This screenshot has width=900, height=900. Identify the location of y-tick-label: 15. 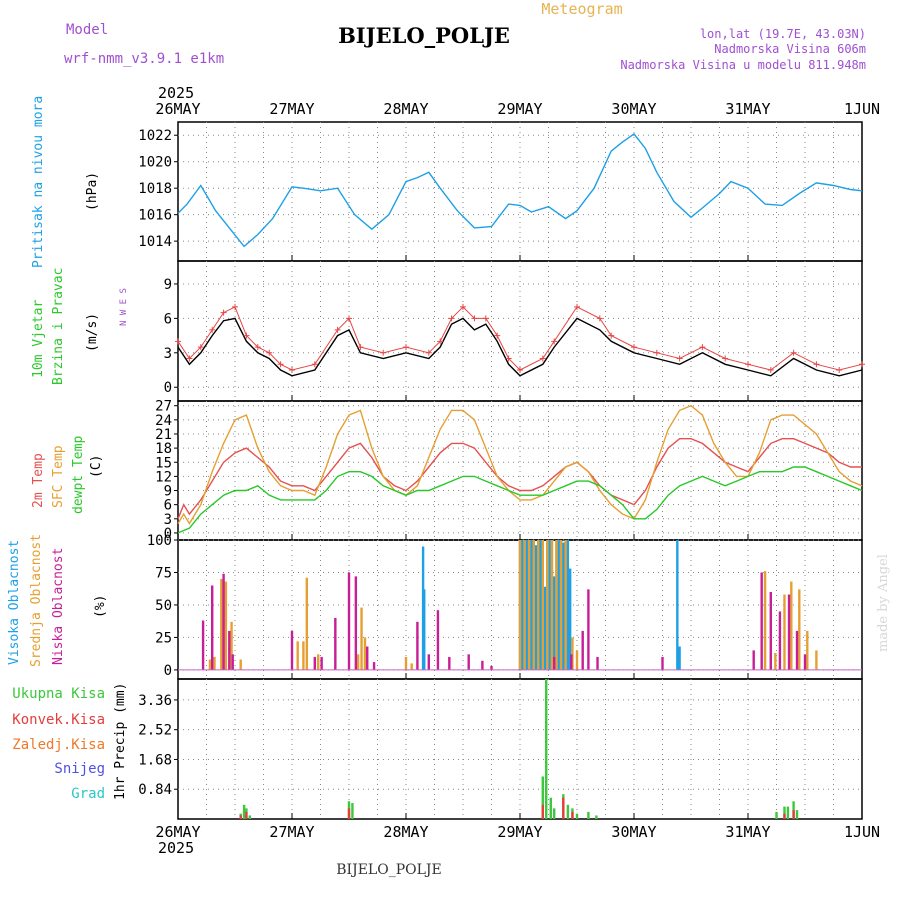
(163, 463).